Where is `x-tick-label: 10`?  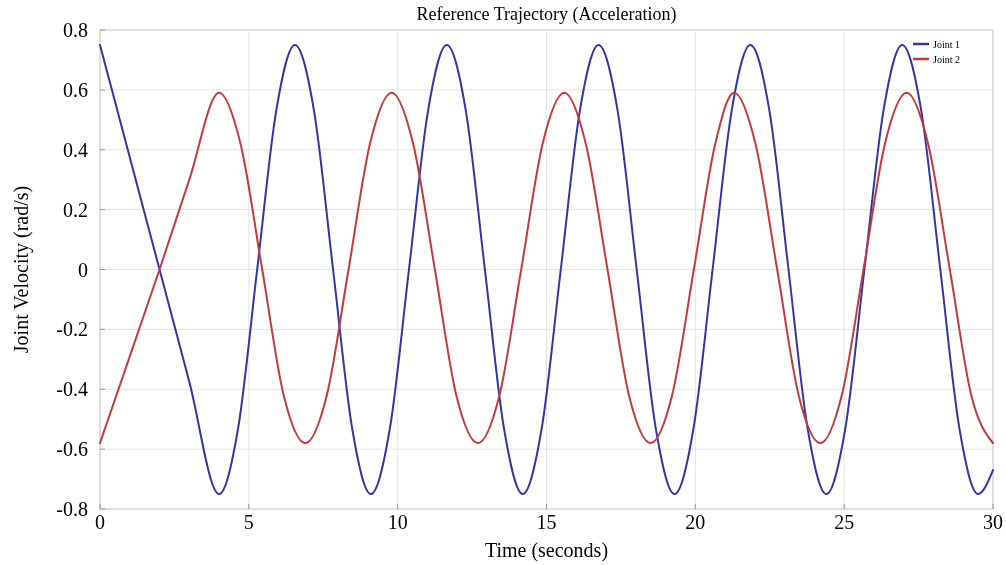
x-tick-label: 10 is located at coordinates (397, 522).